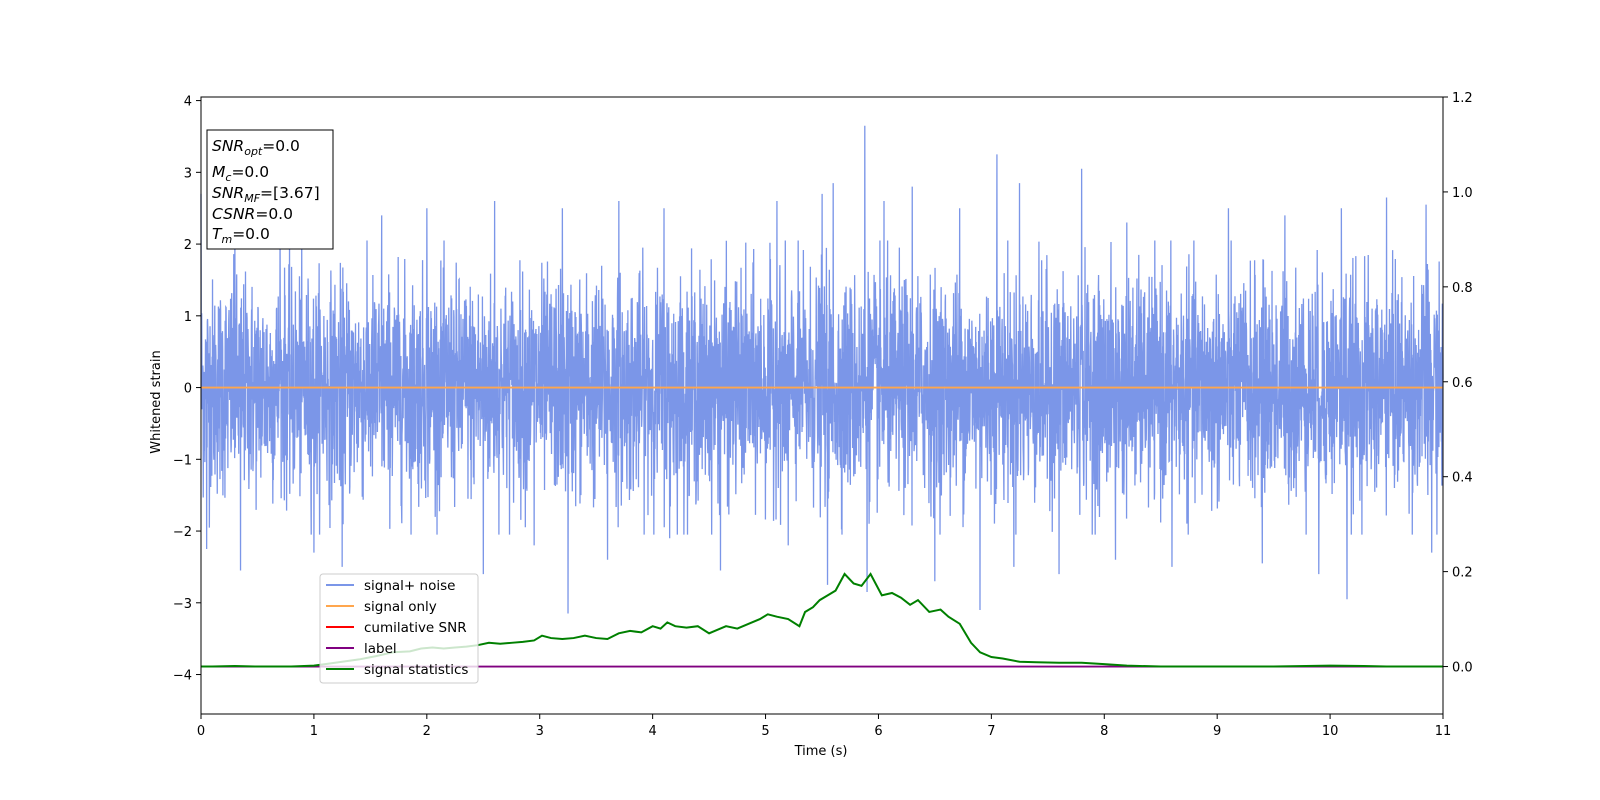  Describe the element at coordinates (1330, 731) in the screenshot. I see `x-tick-label: 10` at that location.